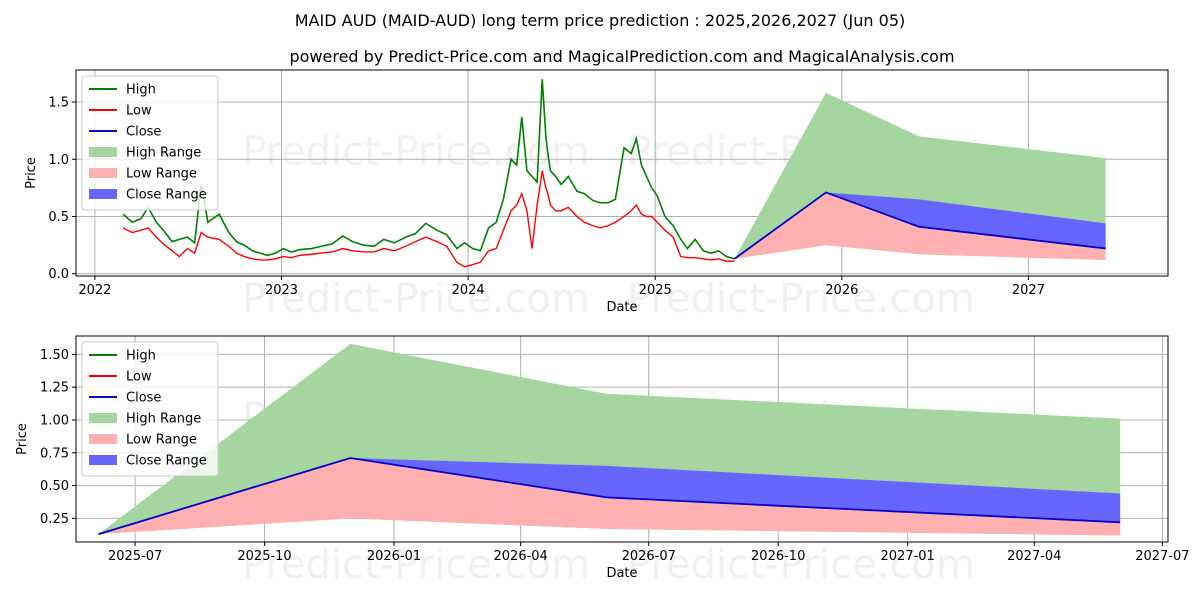  What do you see at coordinates (54, 519) in the screenshot?
I see `y-tick-label: 0.25` at bounding box center [54, 519].